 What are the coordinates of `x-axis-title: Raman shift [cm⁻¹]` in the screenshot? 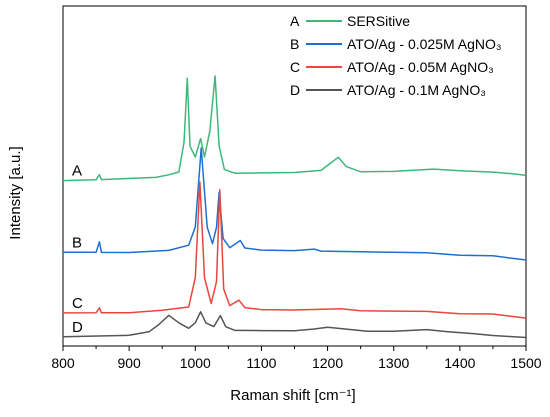 It's located at (292, 395).